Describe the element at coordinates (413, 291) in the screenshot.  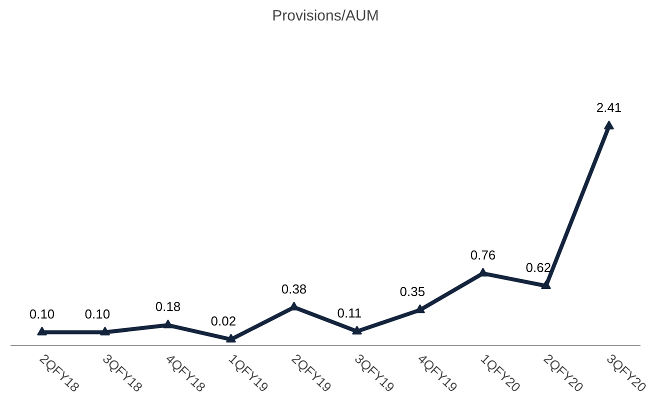
I see `data-label: 0.35` at that location.